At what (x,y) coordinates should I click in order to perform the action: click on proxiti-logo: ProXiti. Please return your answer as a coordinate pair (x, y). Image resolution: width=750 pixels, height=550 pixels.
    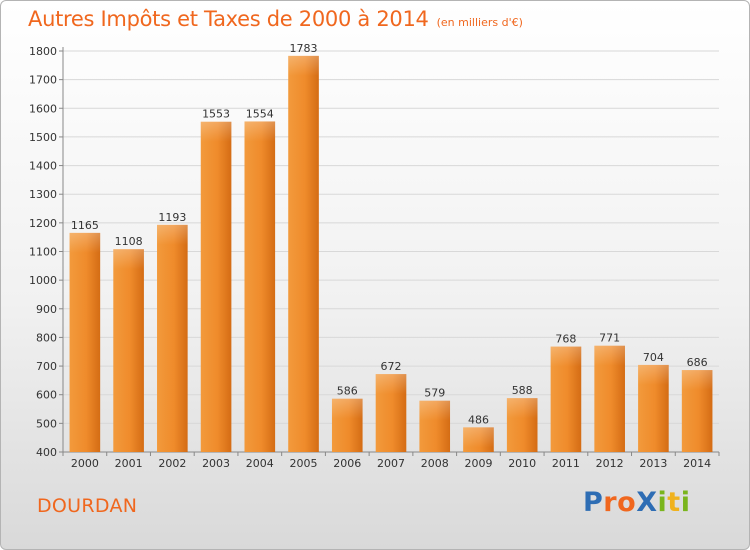
    Looking at the image, I should click on (636, 502).